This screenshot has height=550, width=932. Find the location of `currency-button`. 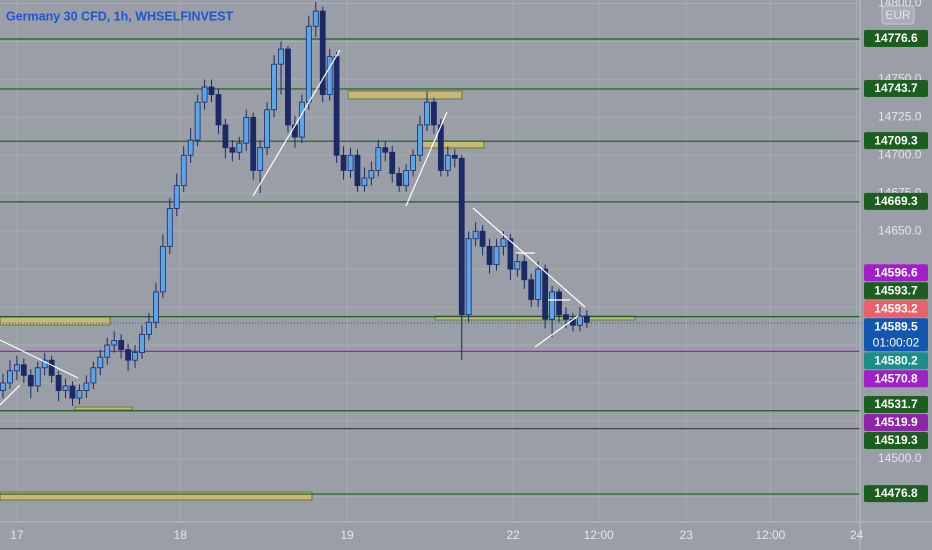

currency-button is located at coordinates (898, 15).